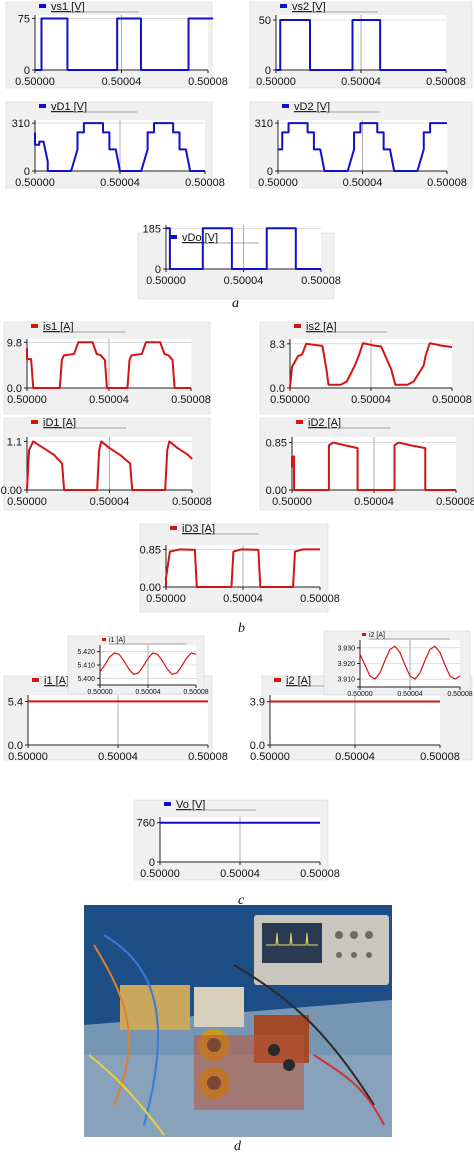 The width and height of the screenshot is (474, 1157). What do you see at coordinates (346, 680) in the screenshot?
I see `y-tick-label: 3.910` at bounding box center [346, 680].